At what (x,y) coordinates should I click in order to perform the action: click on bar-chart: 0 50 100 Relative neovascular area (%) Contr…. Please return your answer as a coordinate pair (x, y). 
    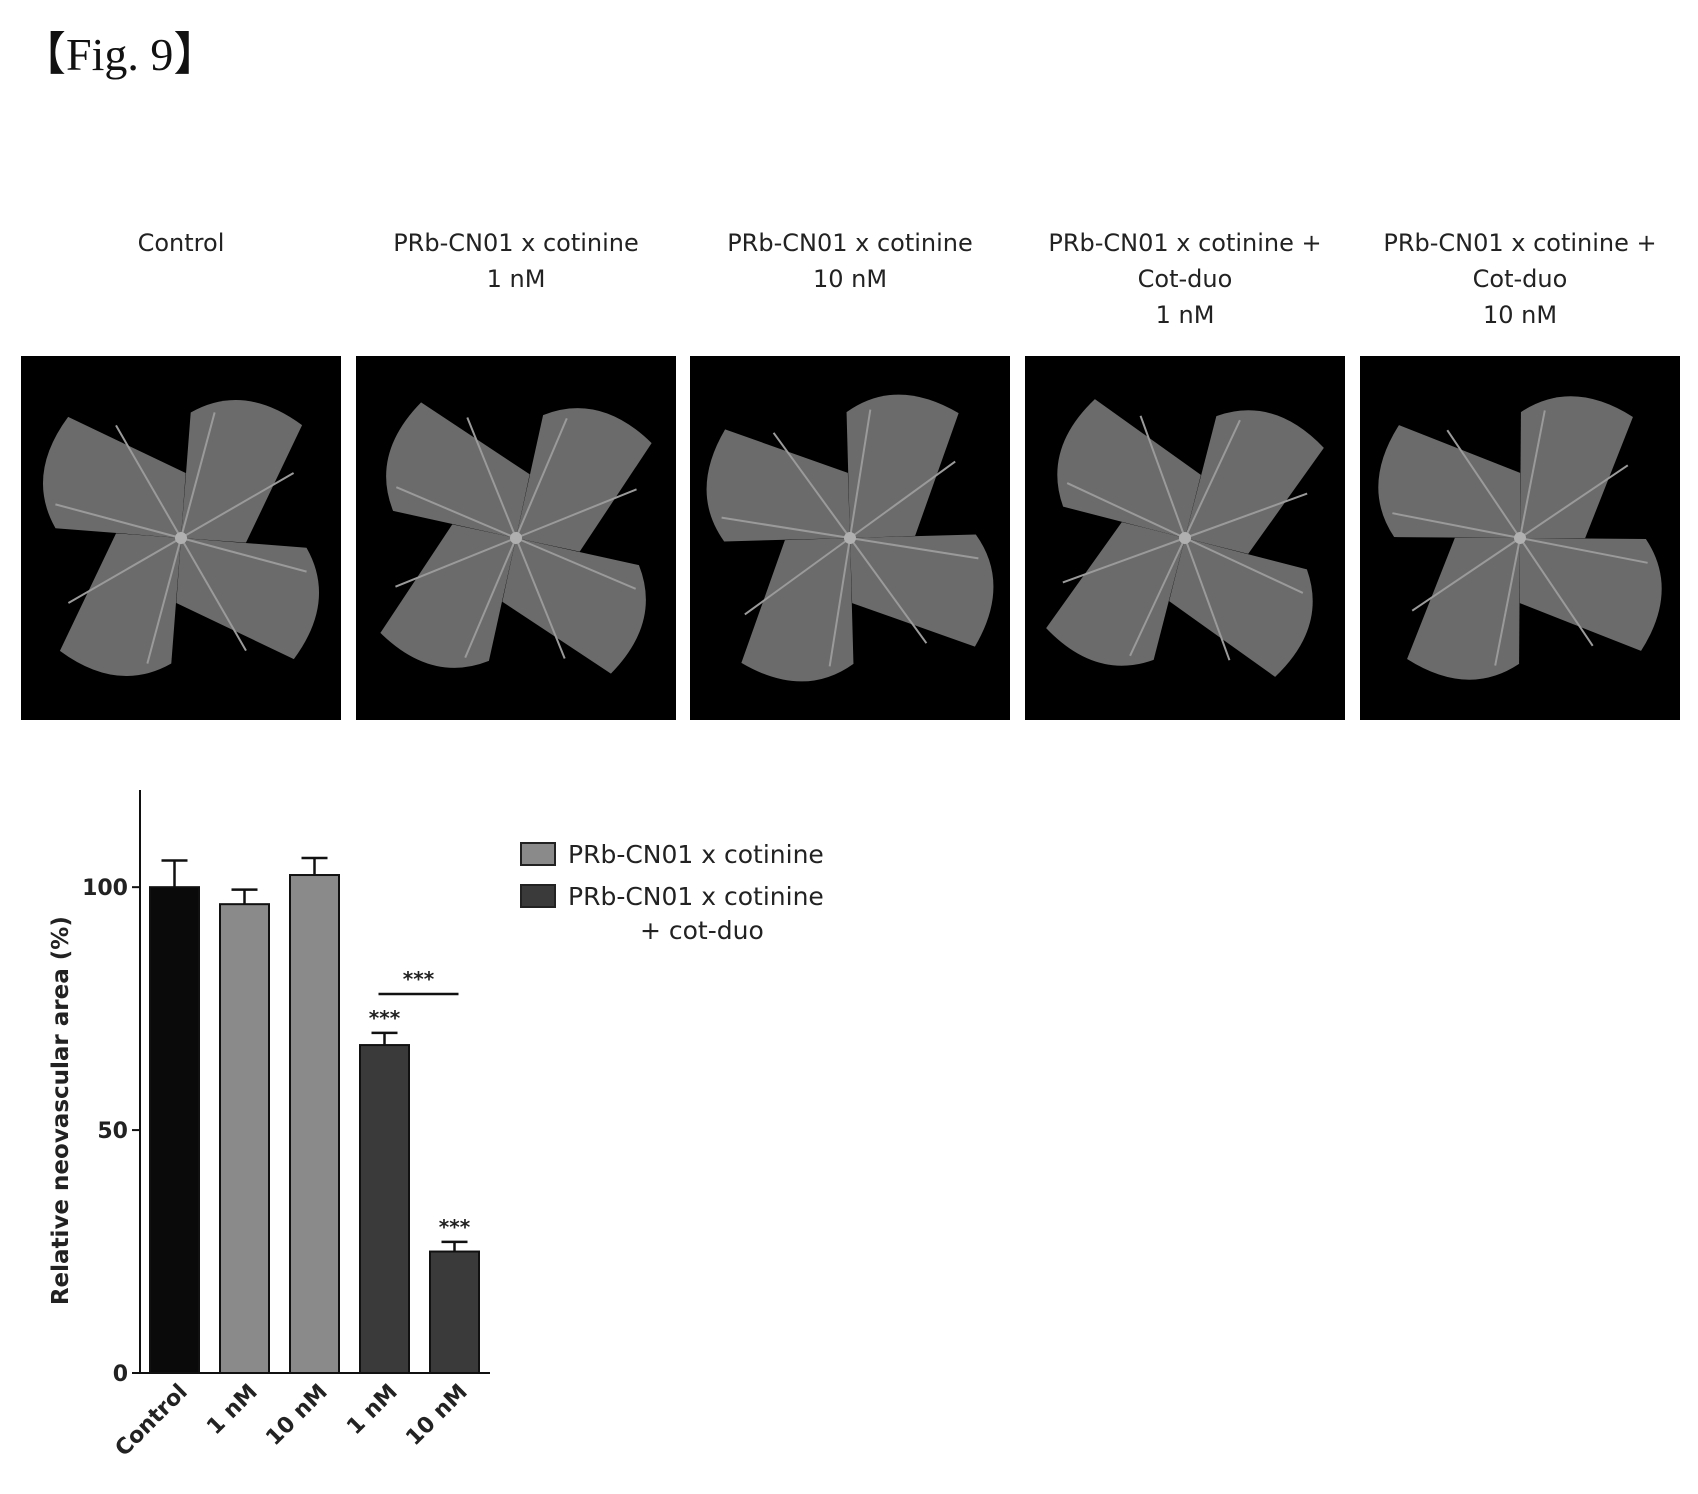
    Looking at the image, I should click on (269, 1126).